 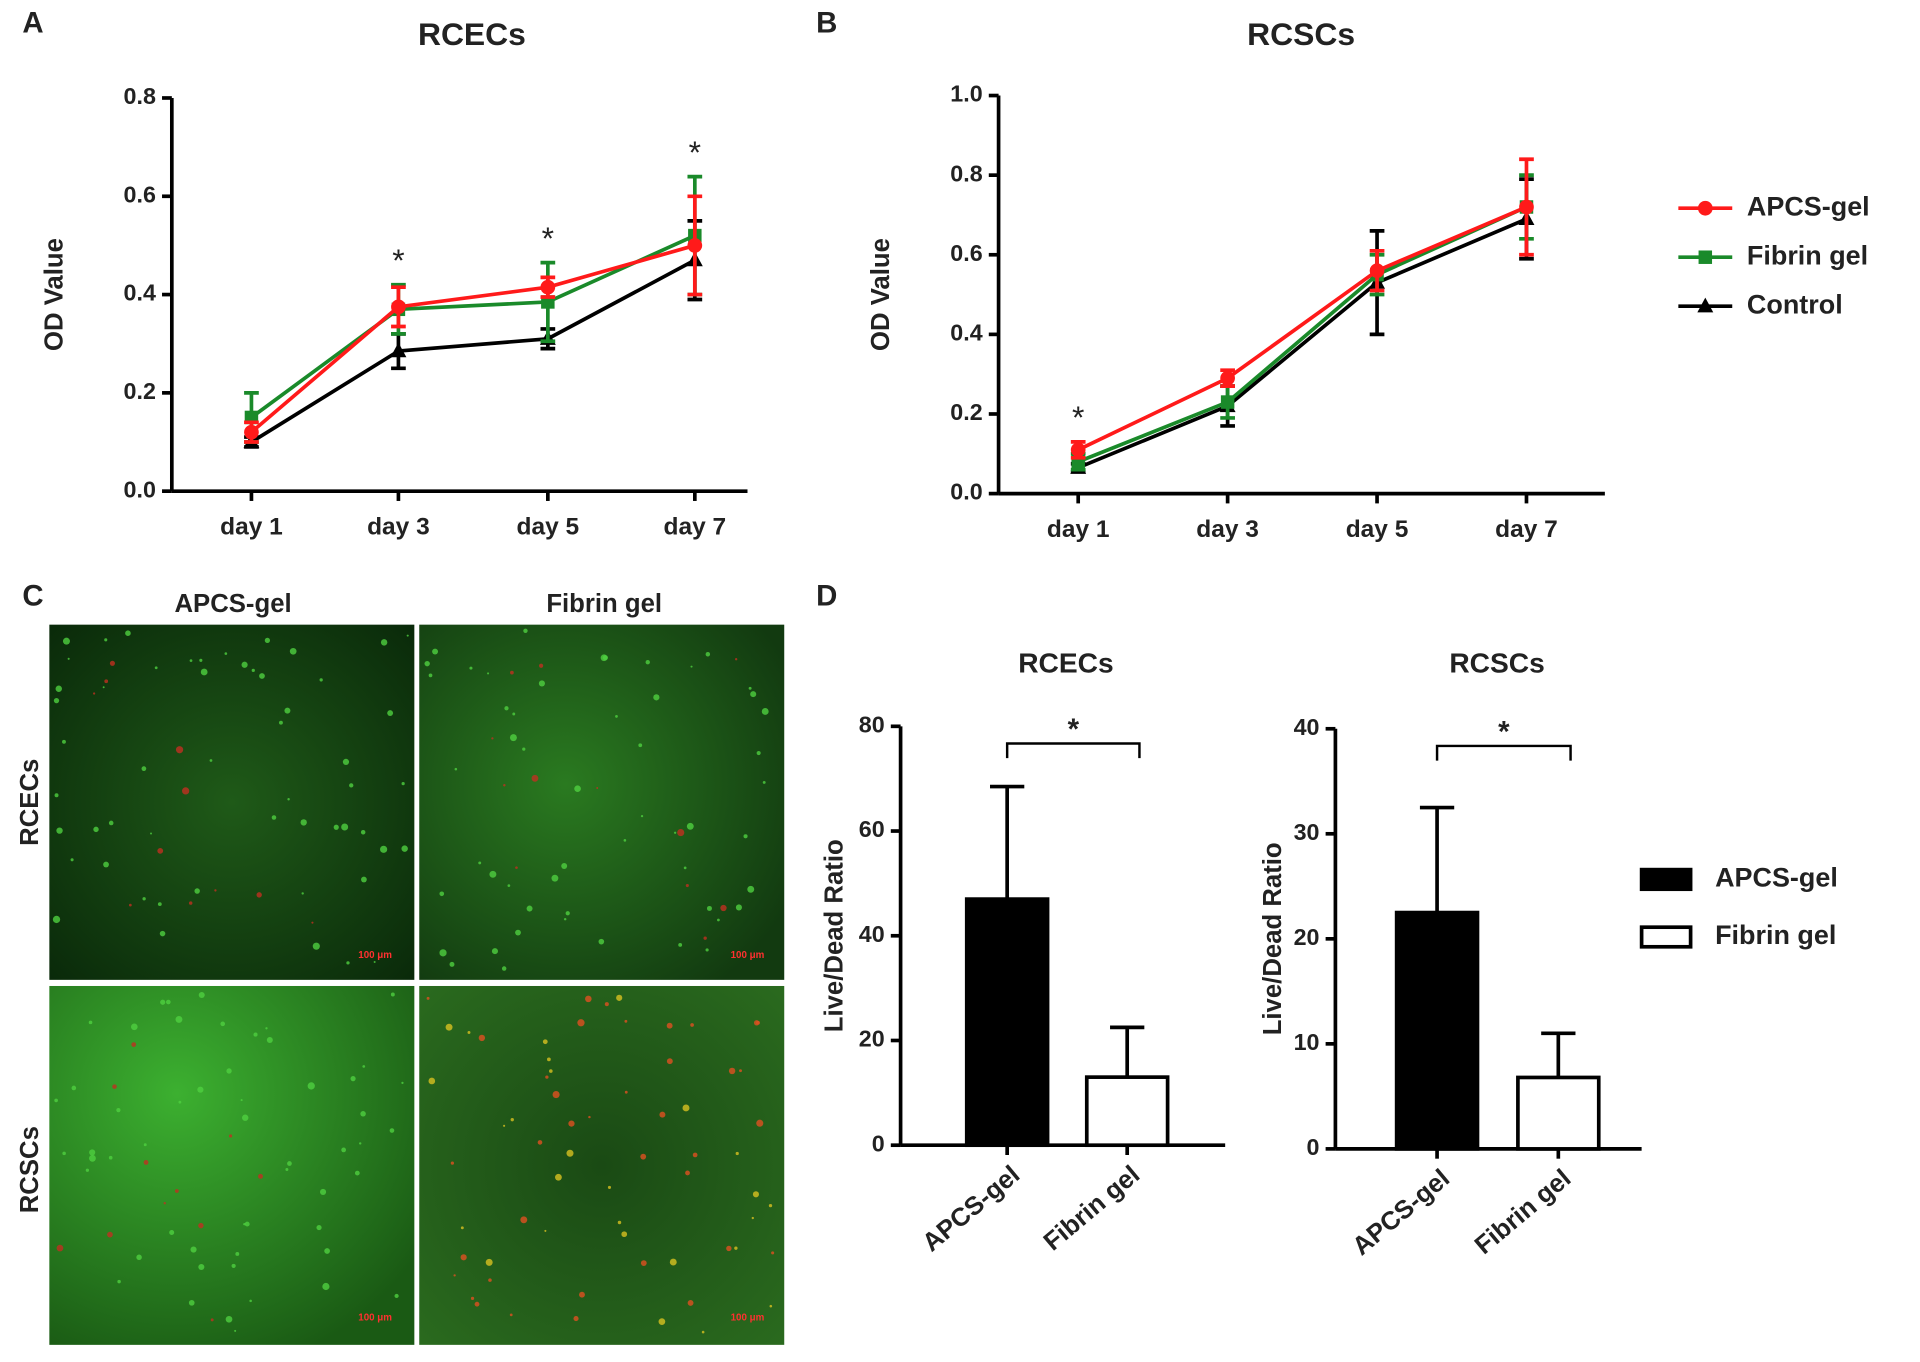 What do you see at coordinates (1078, 417) in the screenshot?
I see `significance: *` at bounding box center [1078, 417].